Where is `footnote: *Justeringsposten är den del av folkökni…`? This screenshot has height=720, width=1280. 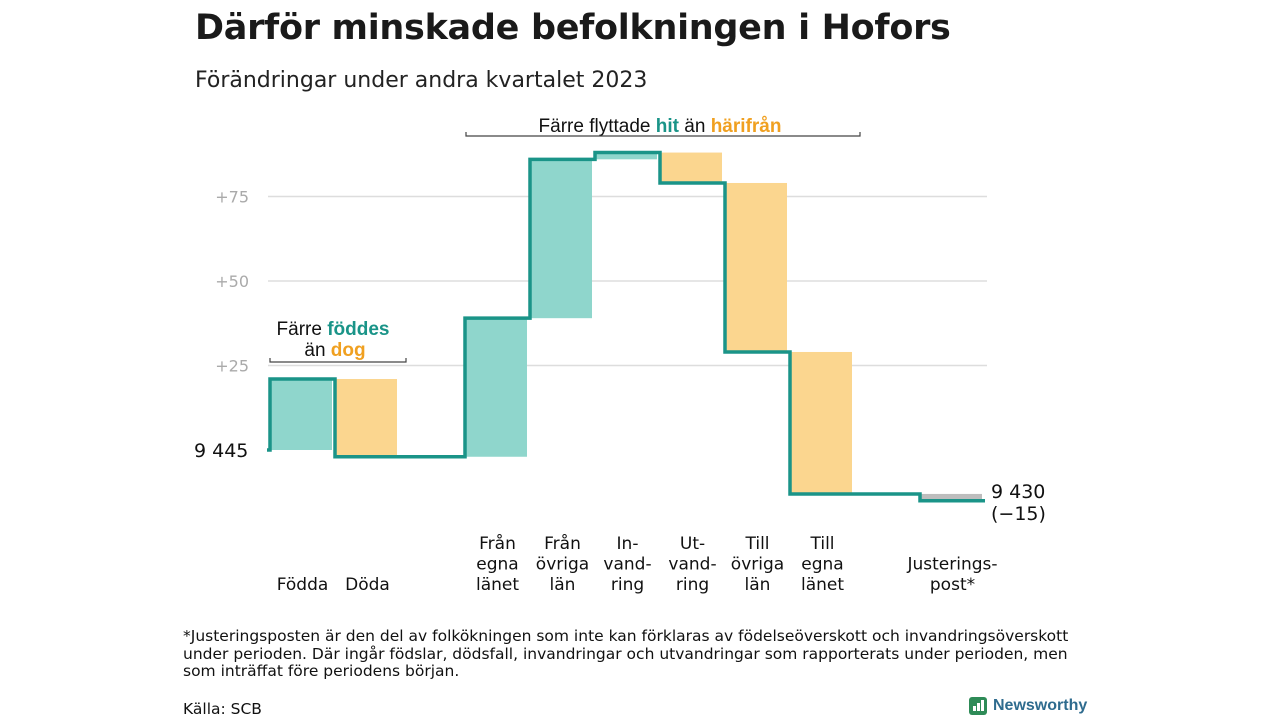 footnote: *Justeringsposten är den del av folkökni… is located at coordinates (626, 653).